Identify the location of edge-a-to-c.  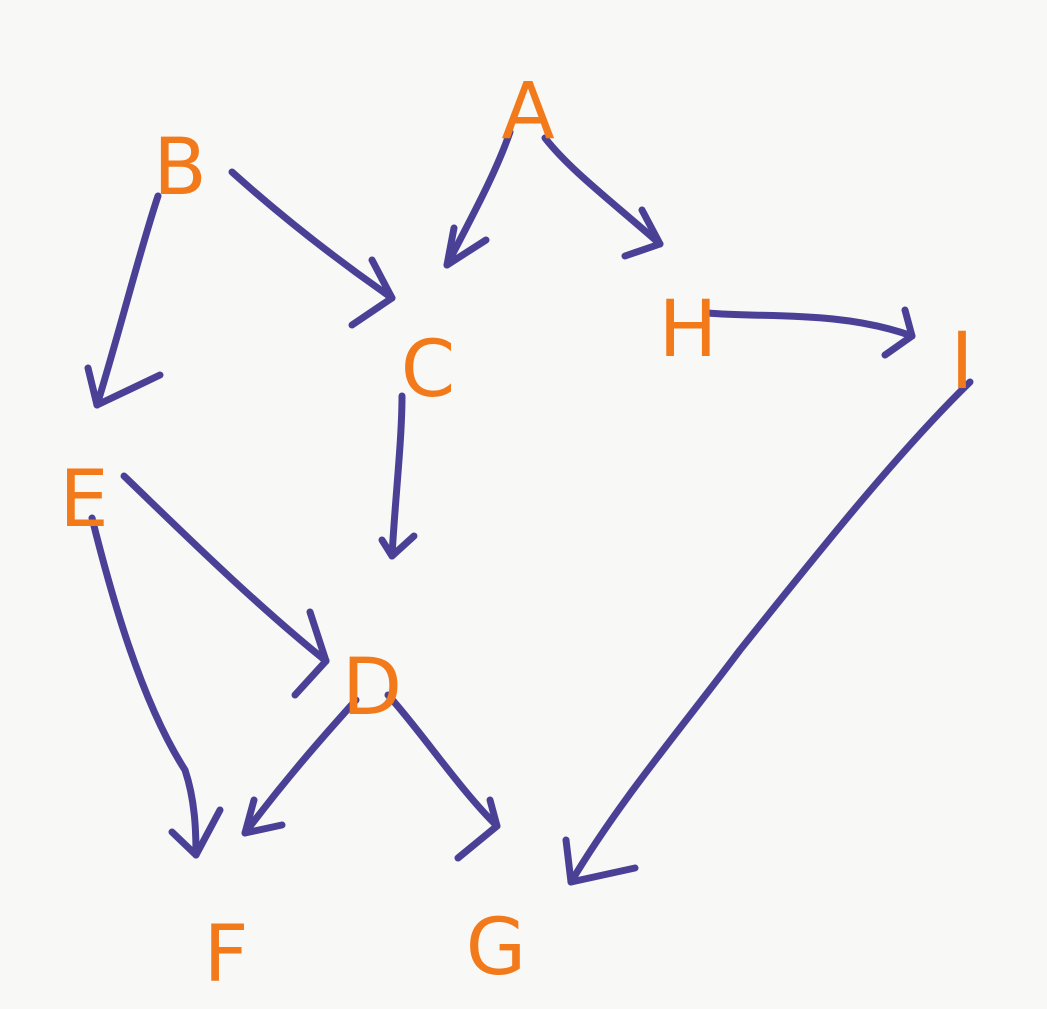
(478, 198).